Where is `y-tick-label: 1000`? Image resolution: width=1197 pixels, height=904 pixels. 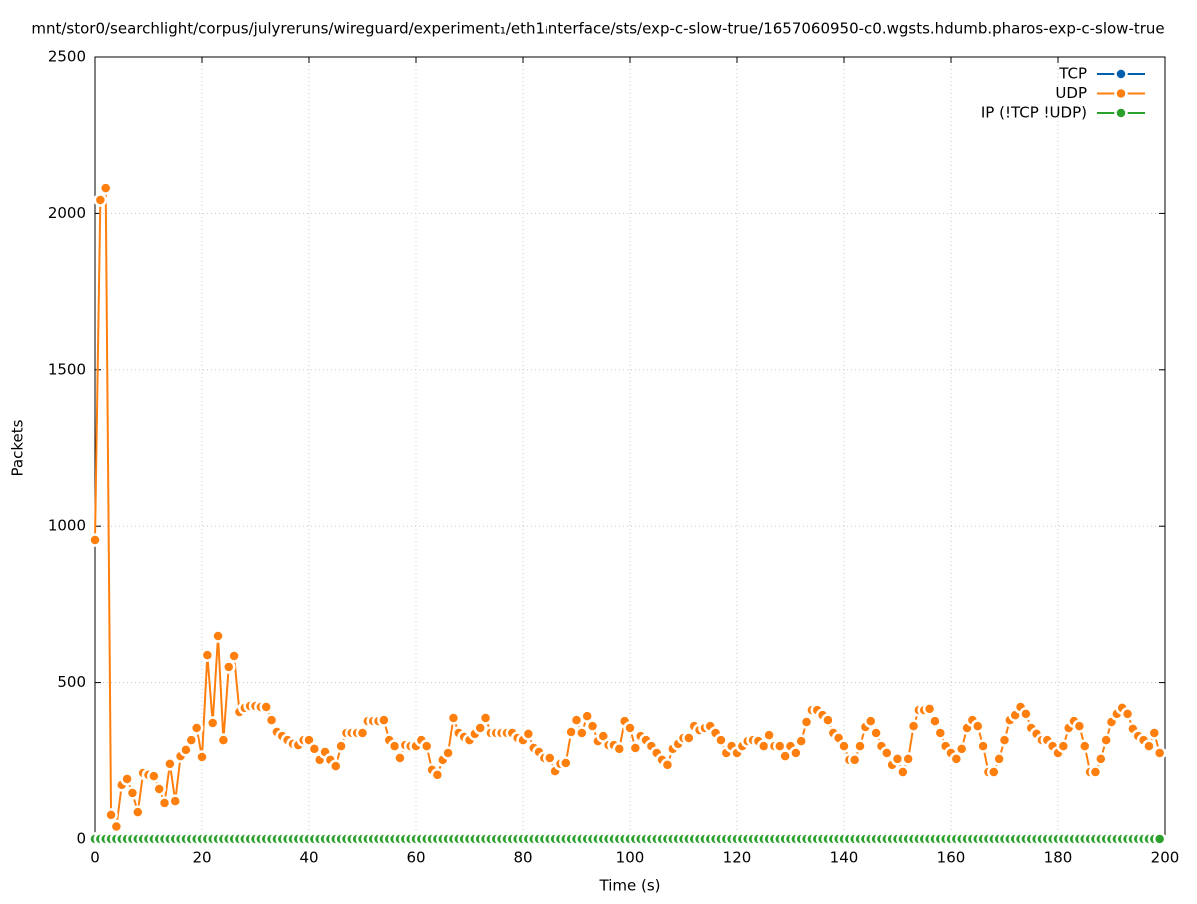 y-tick-label: 1000 is located at coordinates (67, 526).